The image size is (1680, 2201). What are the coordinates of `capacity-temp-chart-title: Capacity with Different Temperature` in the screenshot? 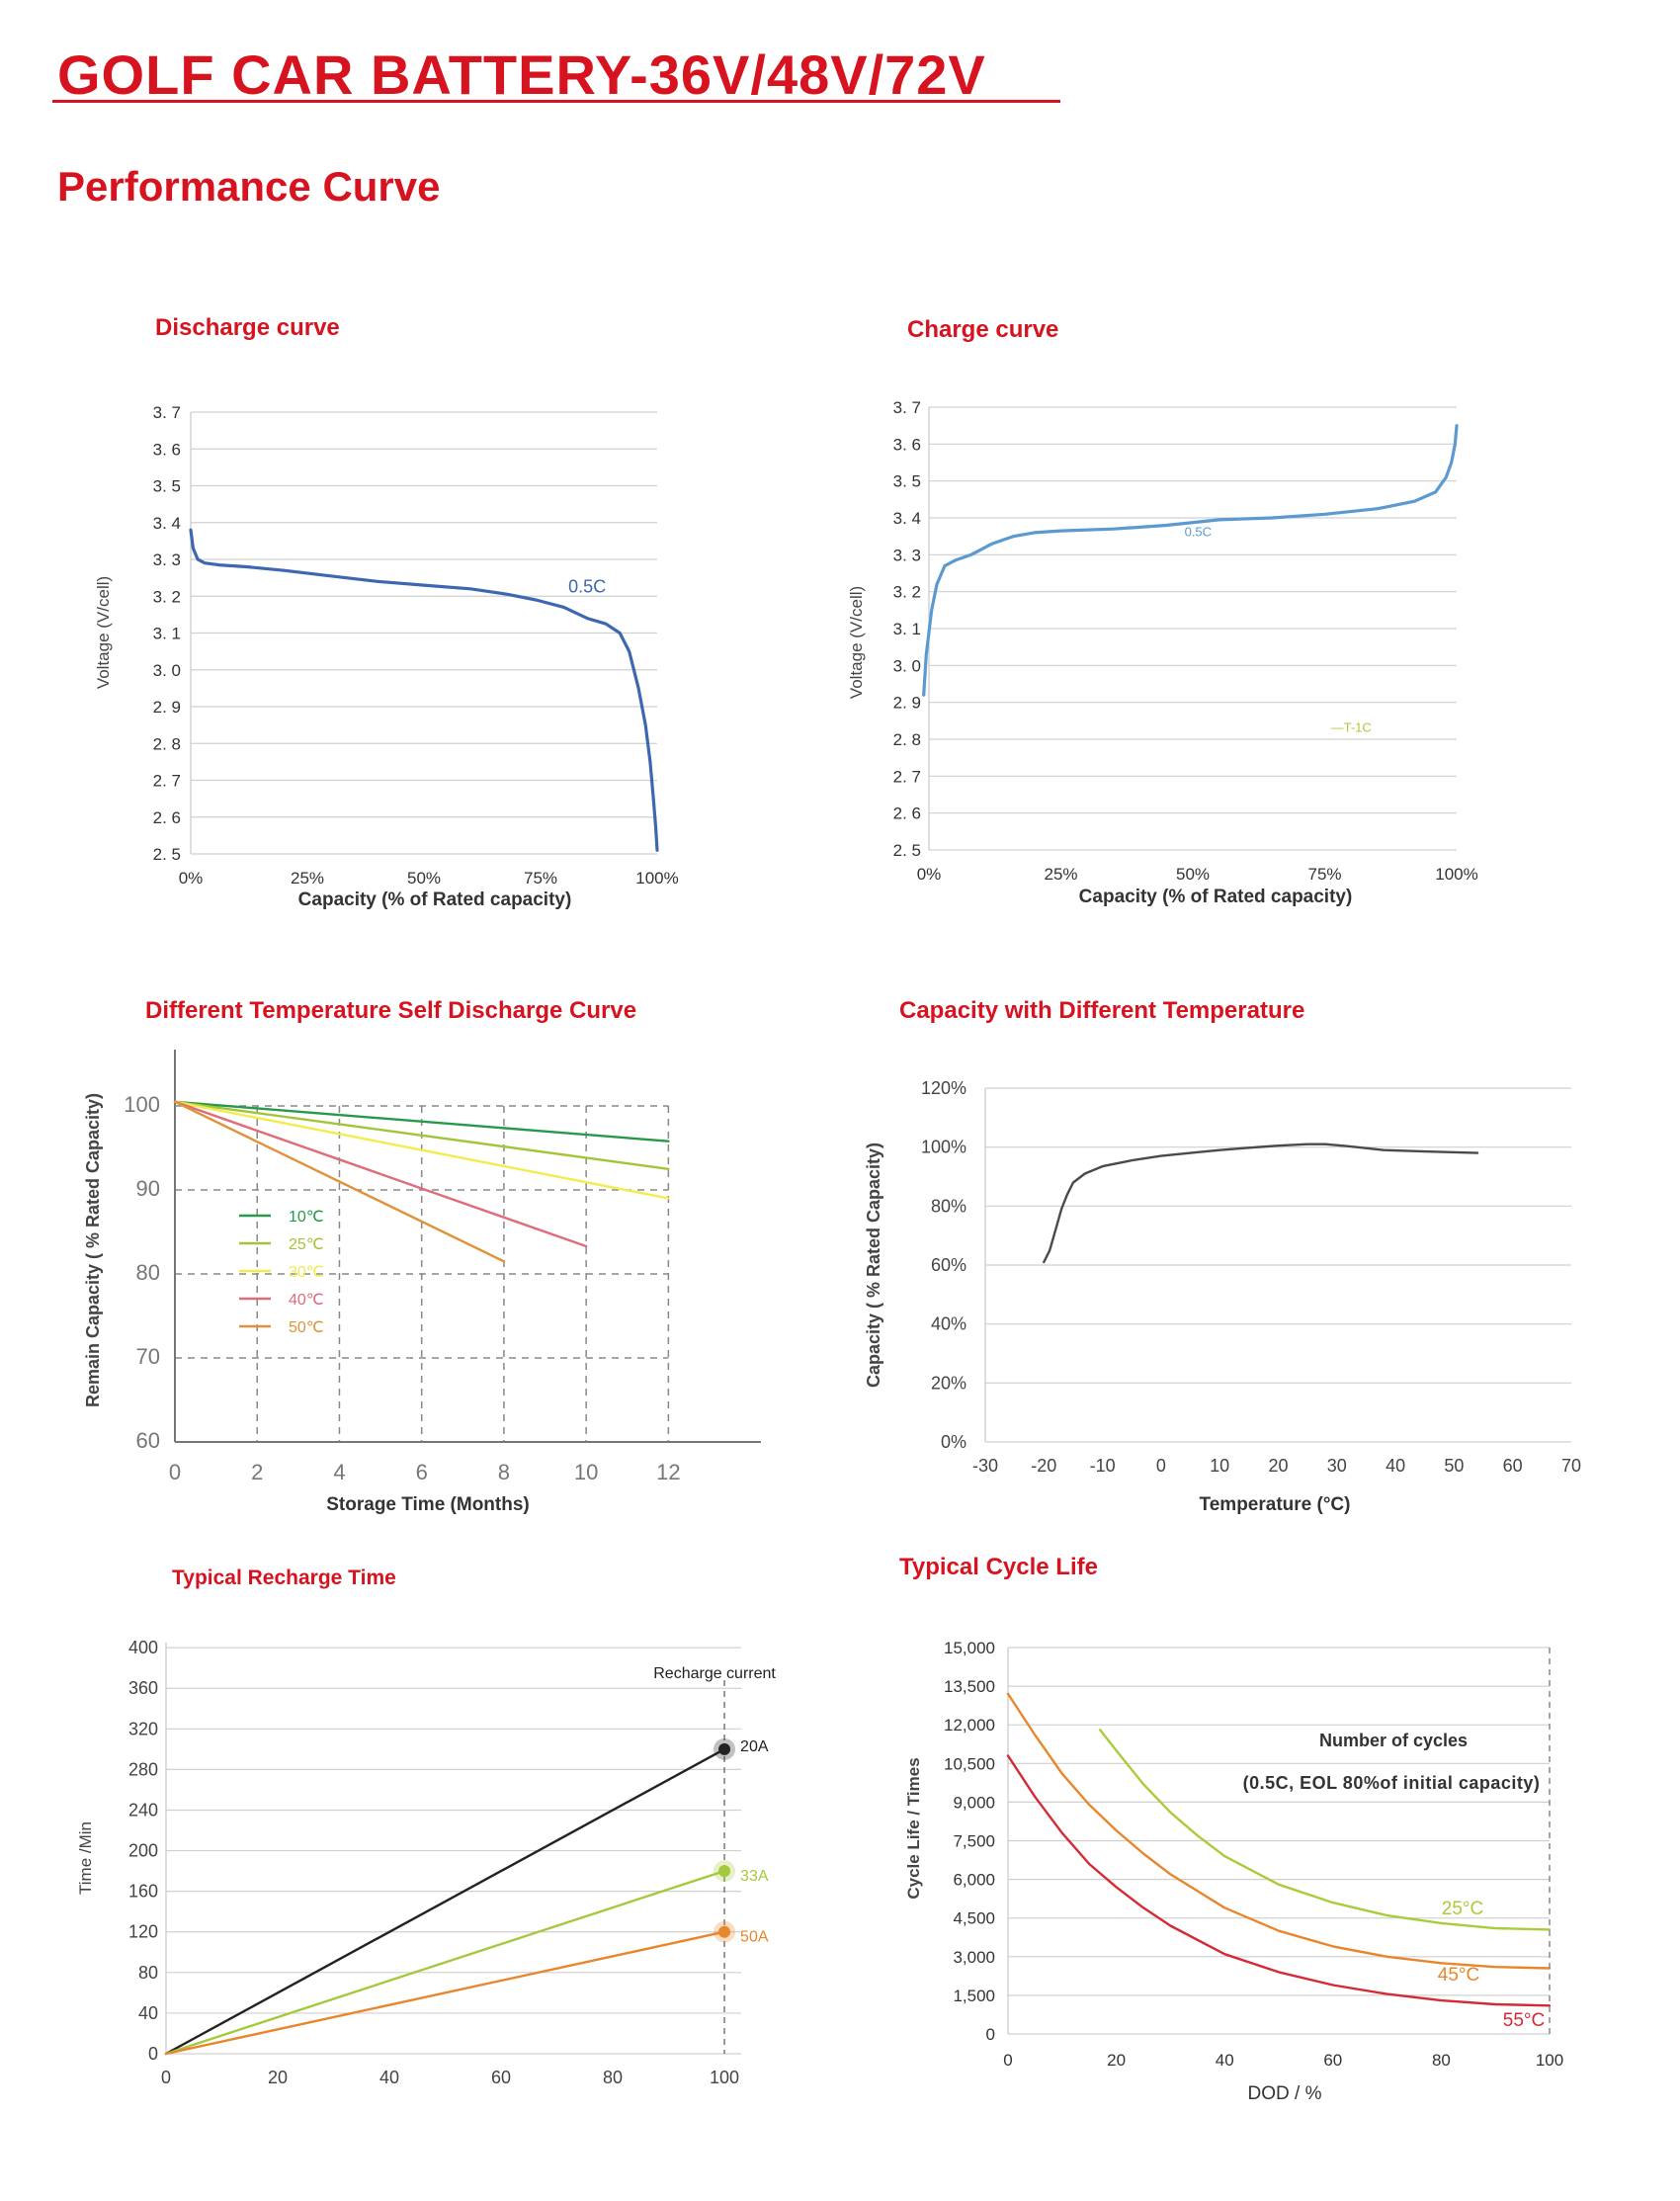 It's located at (1102, 1010).